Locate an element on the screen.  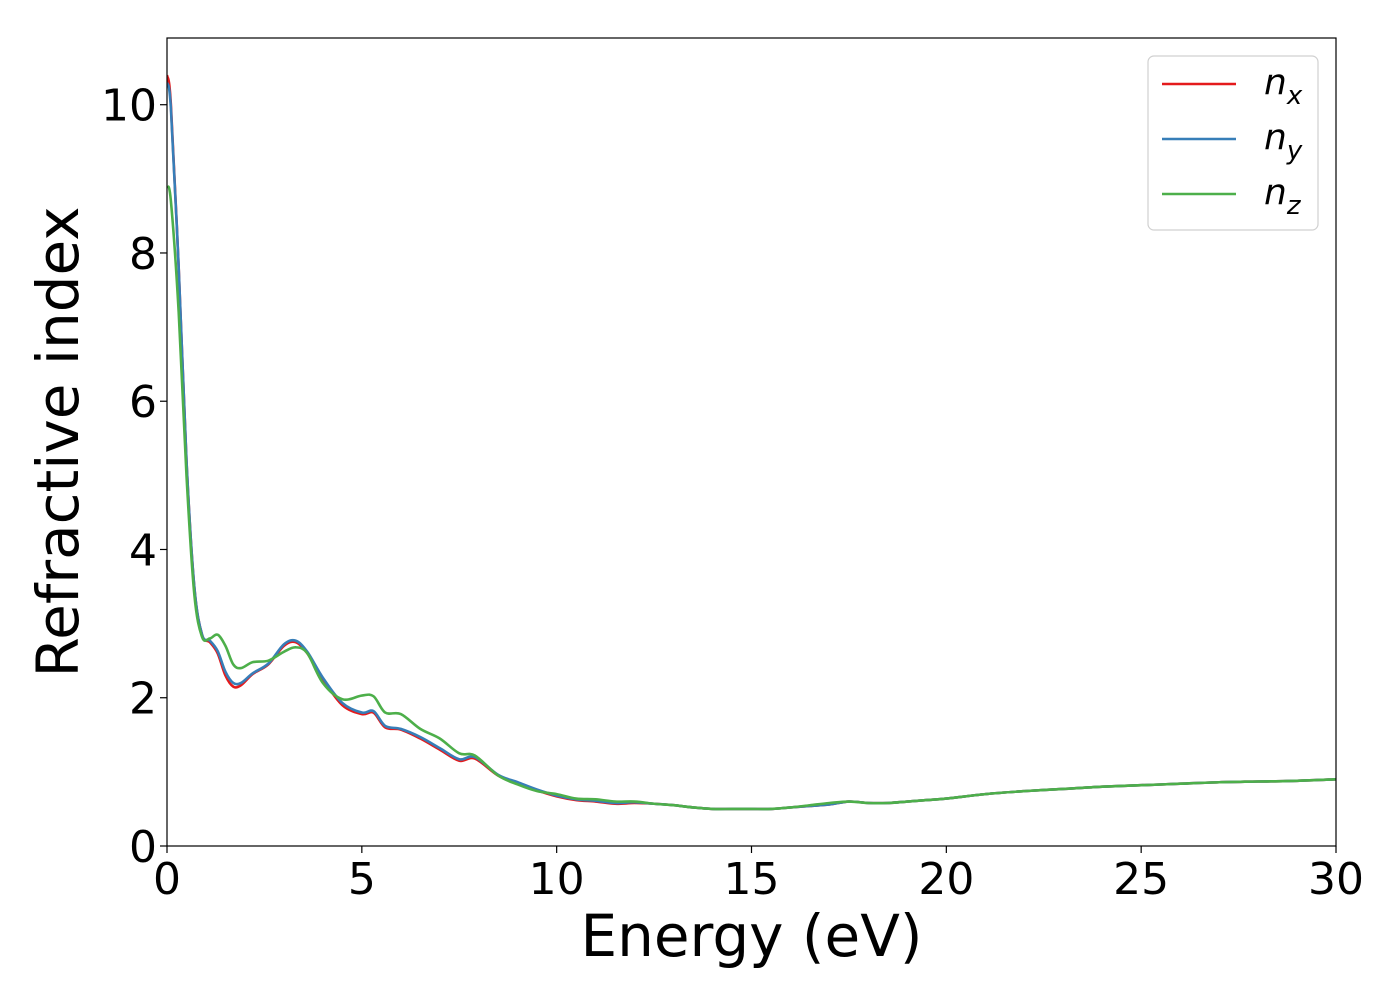
y-tick-label: 4 is located at coordinates (143, 550).